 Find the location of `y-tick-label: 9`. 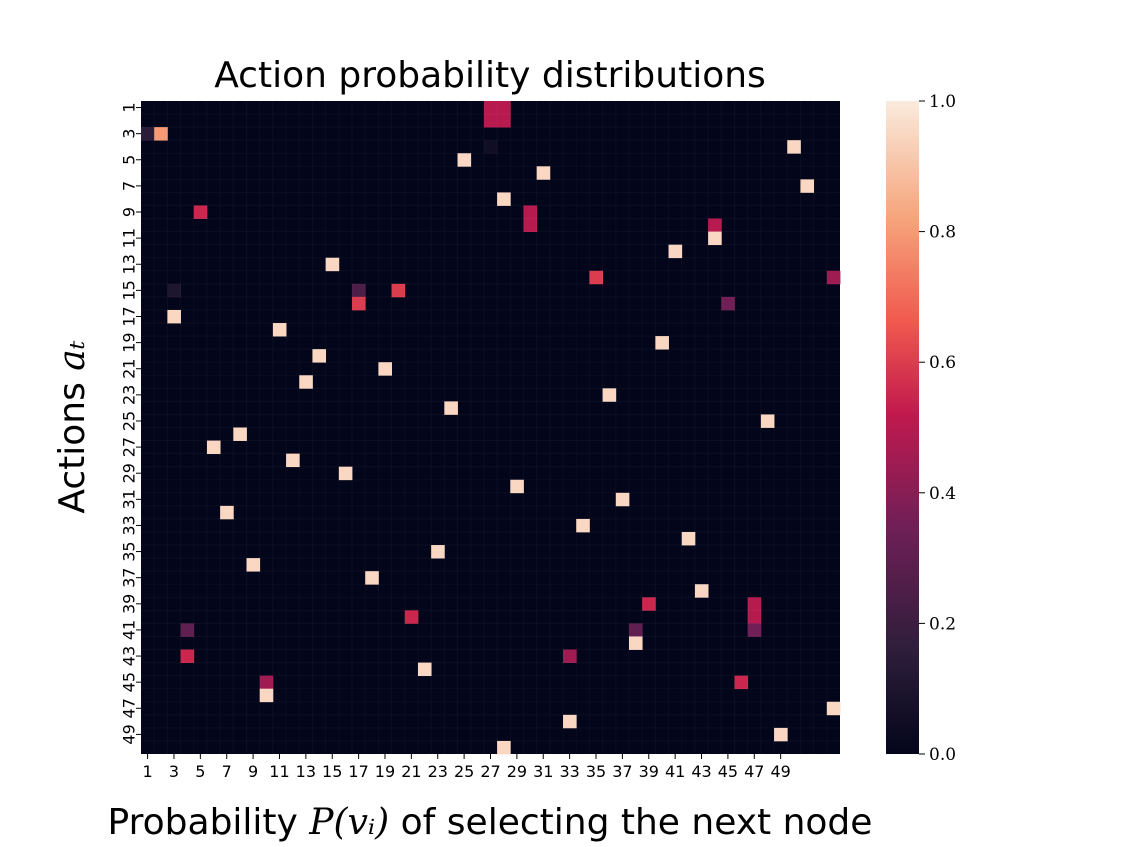

y-tick-label: 9 is located at coordinates (129, 212).